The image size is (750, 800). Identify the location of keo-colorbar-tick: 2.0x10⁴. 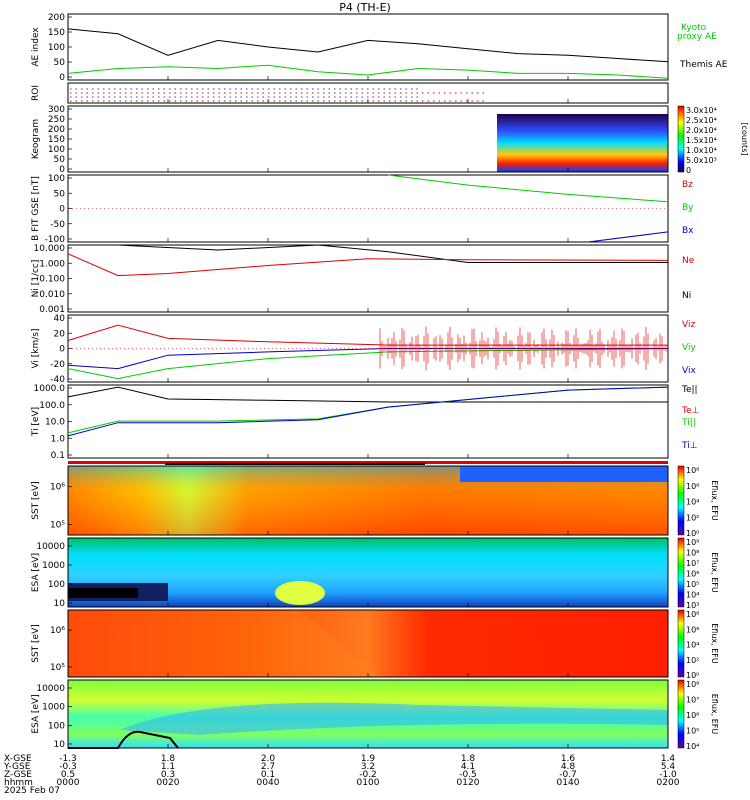
(701, 130).